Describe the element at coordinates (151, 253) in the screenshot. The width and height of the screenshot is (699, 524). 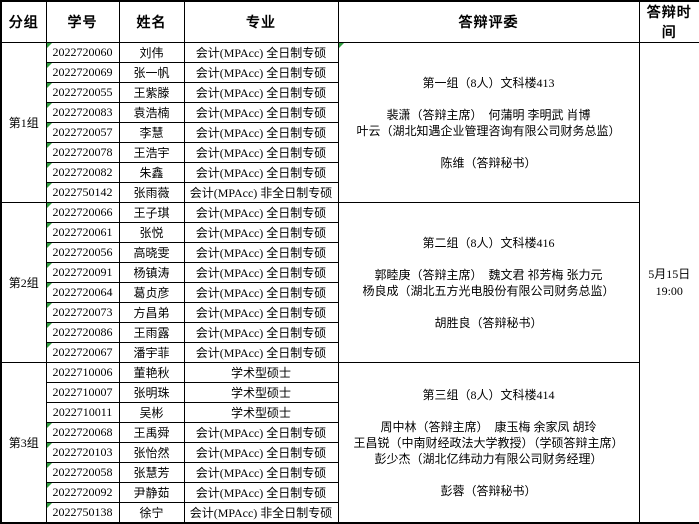
I see `student-name-cell: 高晓雯` at that location.